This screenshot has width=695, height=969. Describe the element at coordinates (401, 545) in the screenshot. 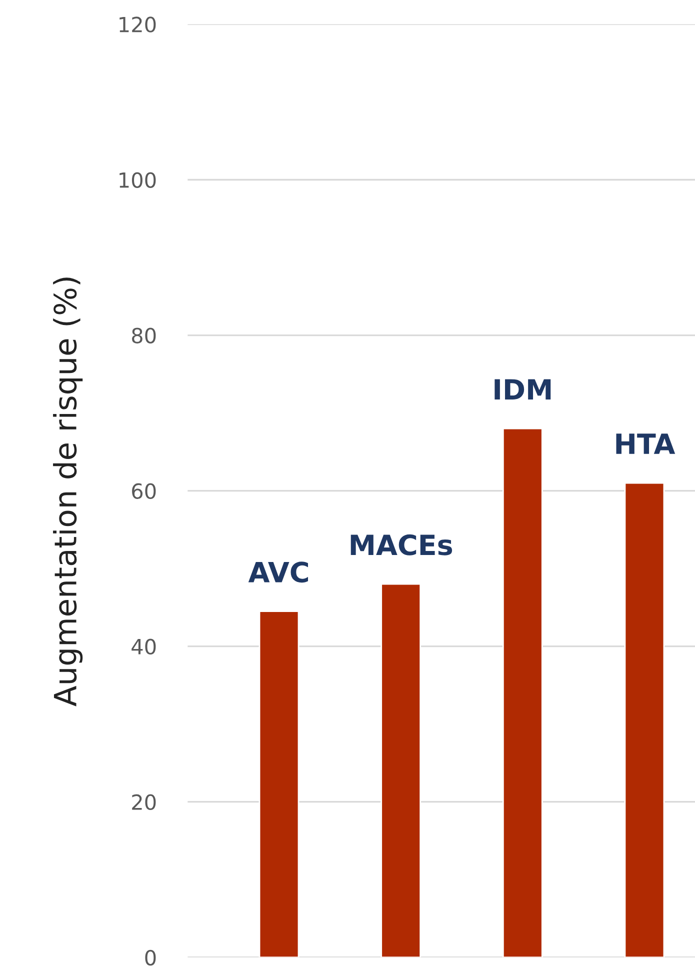

I see `x-tick-label: MACEs` at that location.